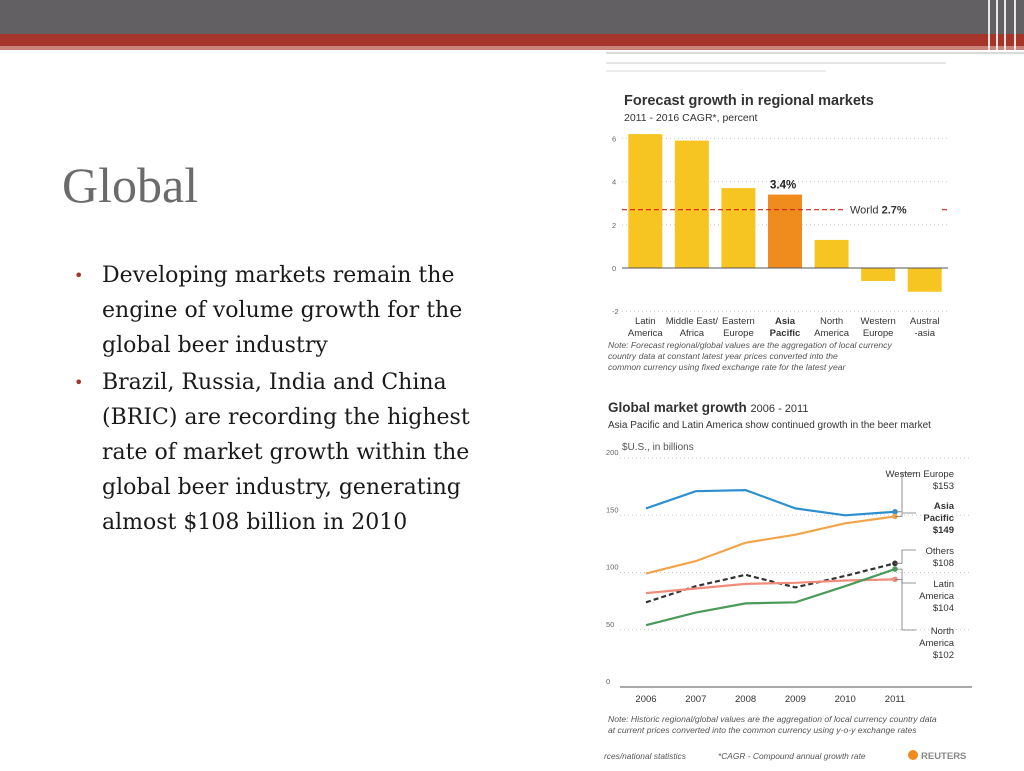  What do you see at coordinates (1004, 37) in the screenshot?
I see `decorative-lines` at bounding box center [1004, 37].